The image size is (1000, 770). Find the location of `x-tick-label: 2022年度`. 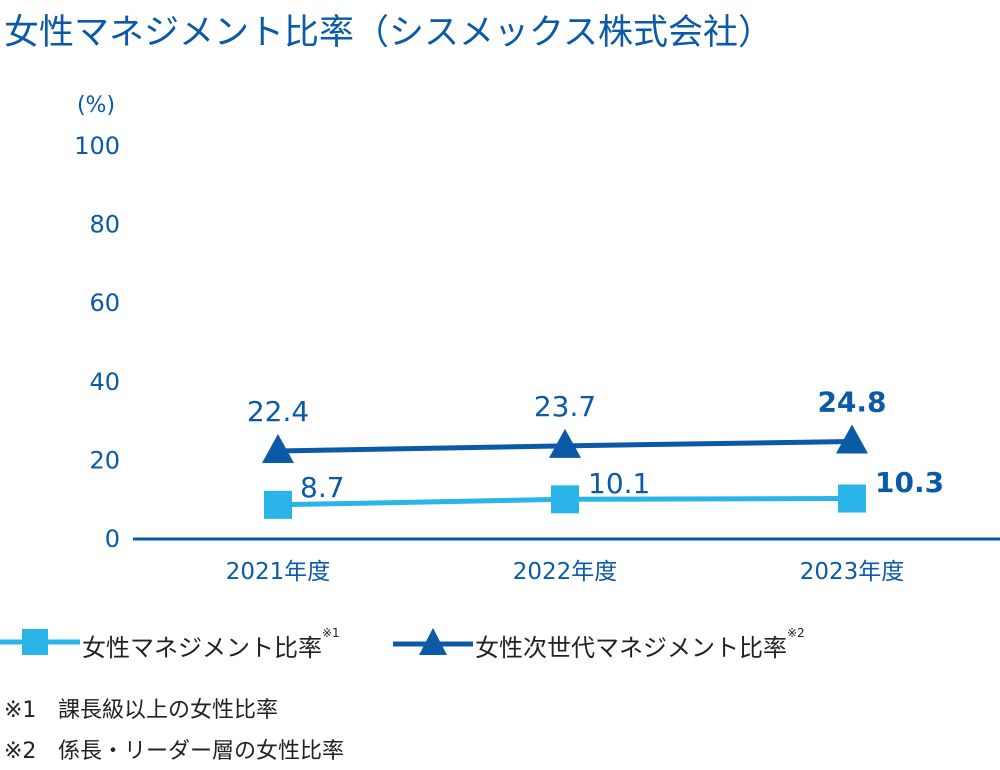

x-tick-label: 2022年度 is located at coordinates (565, 572).